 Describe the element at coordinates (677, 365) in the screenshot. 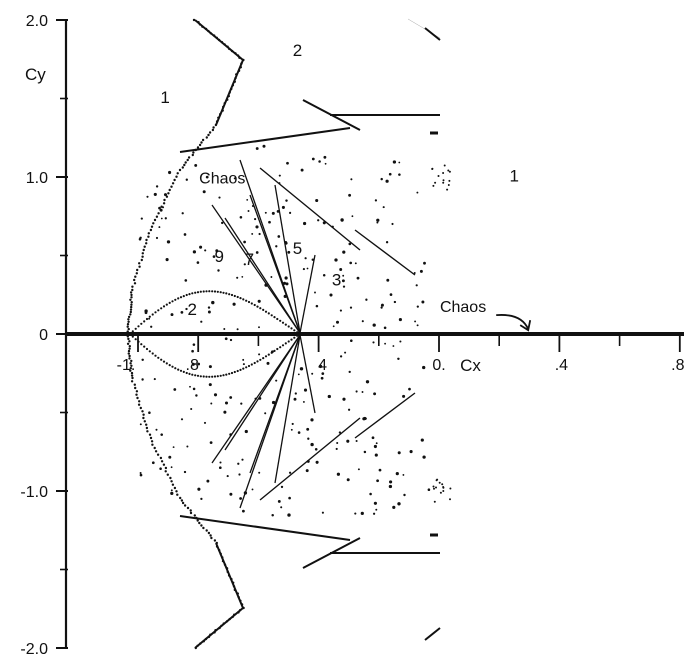

I see `x-tick-label: .8` at that location.